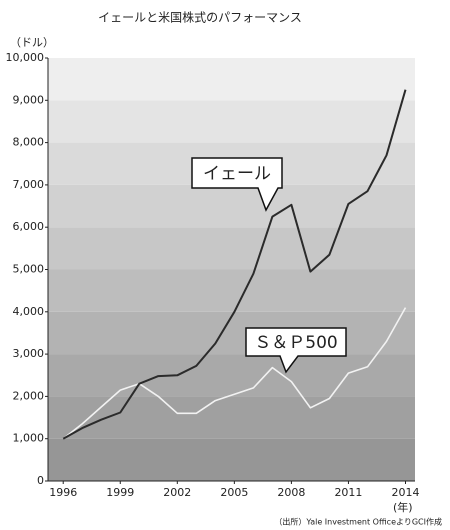  What do you see at coordinates (29, 269) in the screenshot?
I see `y-tick-label: 5,000` at bounding box center [29, 269].